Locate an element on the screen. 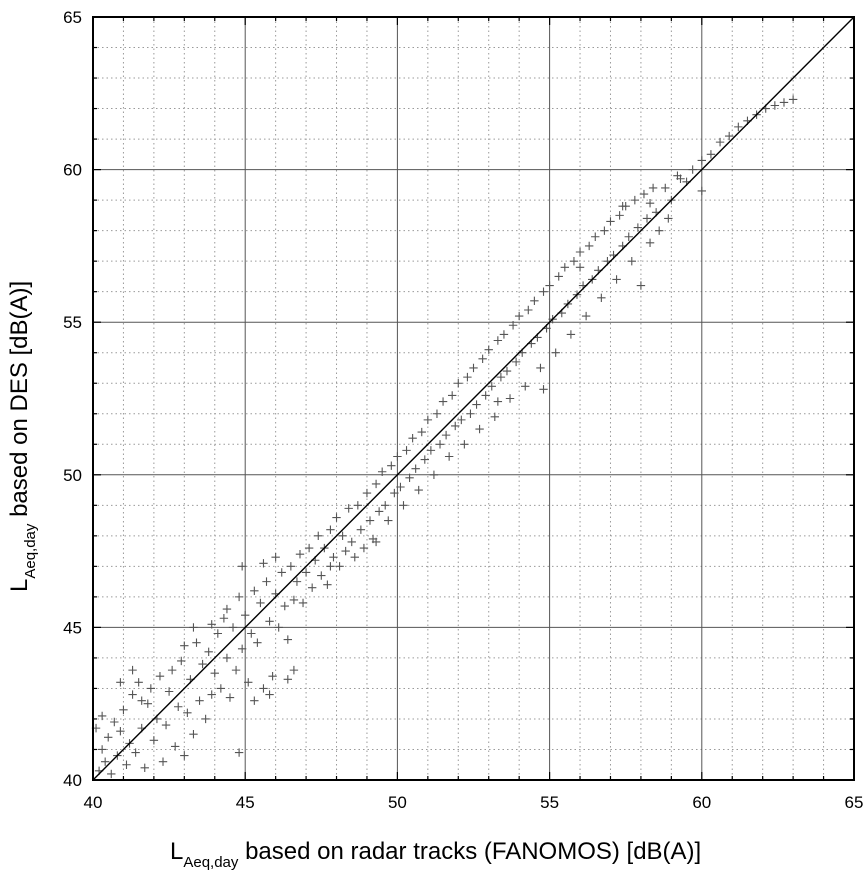 The image size is (868, 873). x-axis-title-subscript: Aeq,day is located at coordinates (211, 862).